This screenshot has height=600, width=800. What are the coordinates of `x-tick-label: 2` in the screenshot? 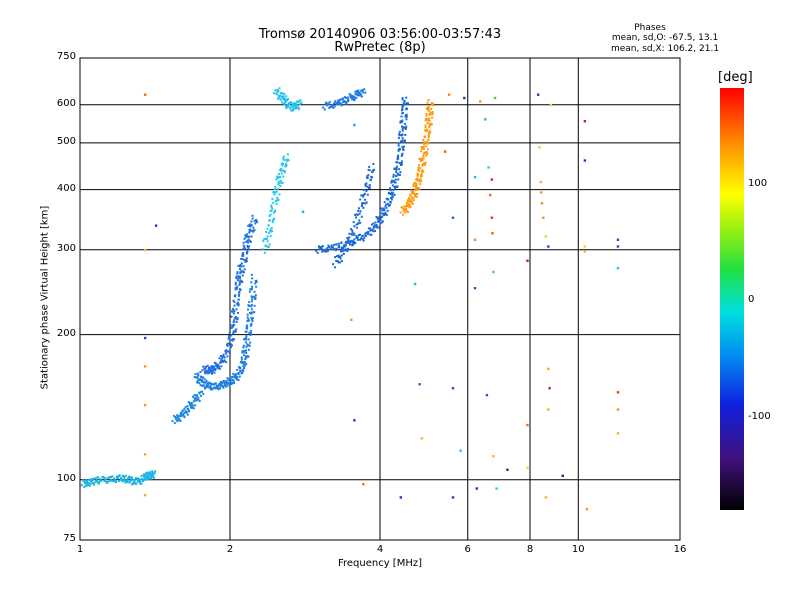 It's located at (230, 549).